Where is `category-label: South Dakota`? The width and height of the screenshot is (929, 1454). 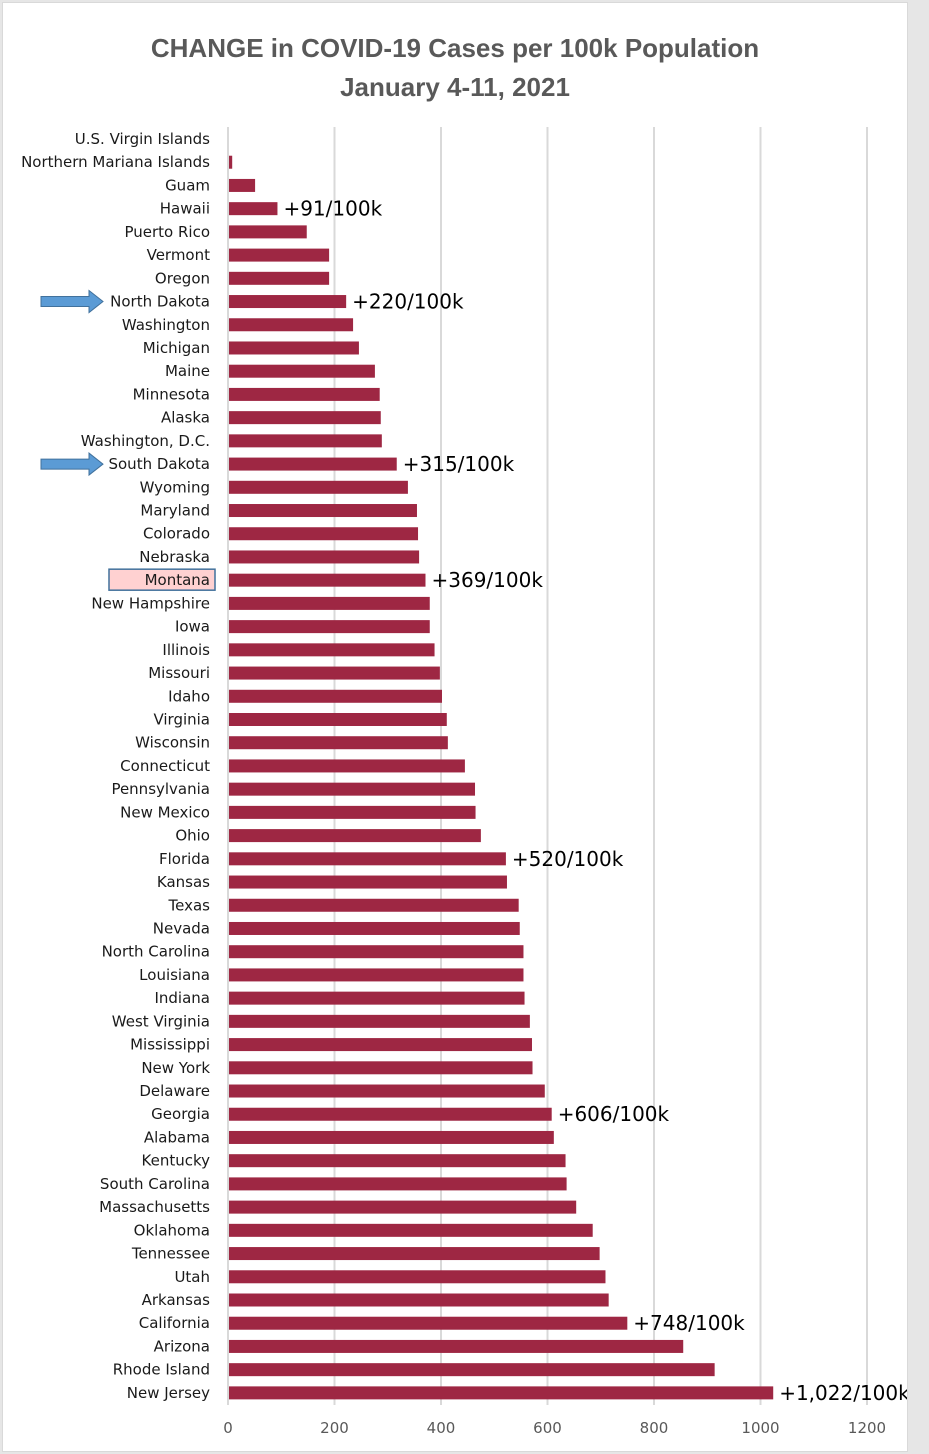 category-label: South Dakota is located at coordinates (159, 464).